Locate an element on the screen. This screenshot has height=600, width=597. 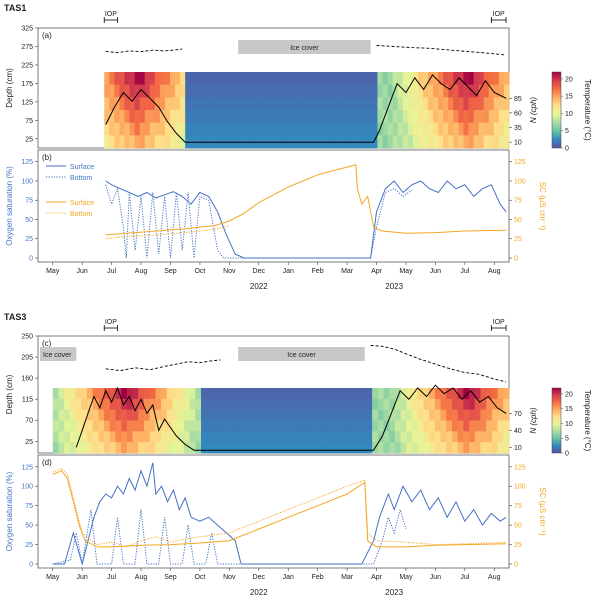
iop-label: IOP is located at coordinates (111, 322).